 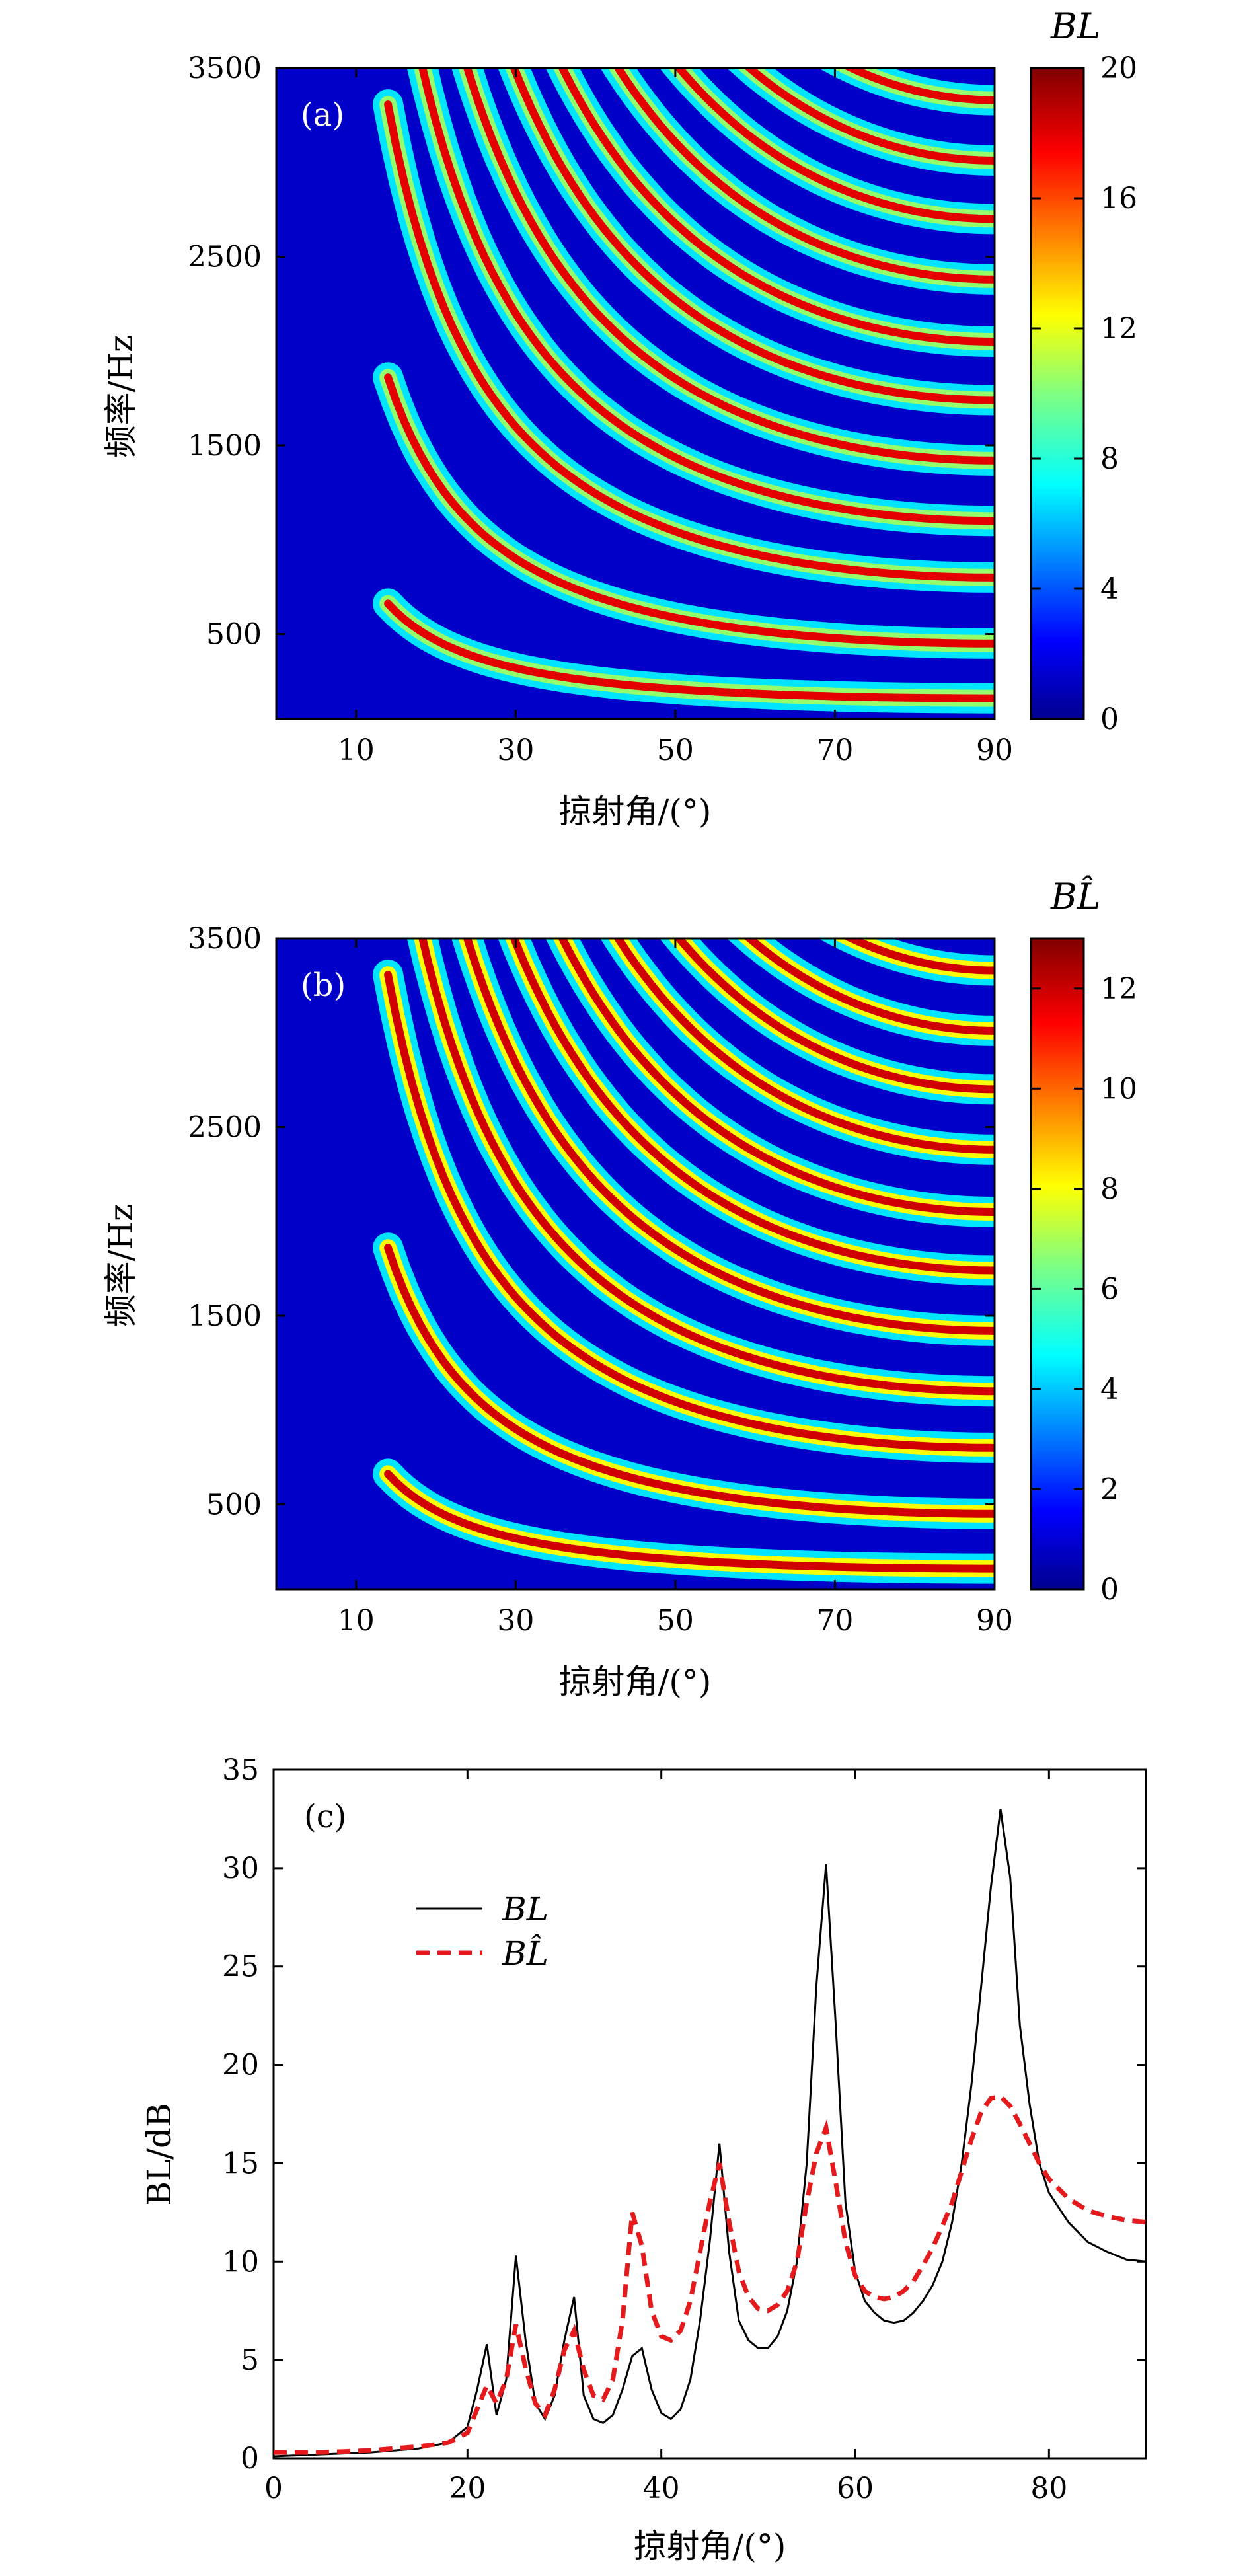 I want to click on y-tick-label: 25, so click(x=240, y=1967).